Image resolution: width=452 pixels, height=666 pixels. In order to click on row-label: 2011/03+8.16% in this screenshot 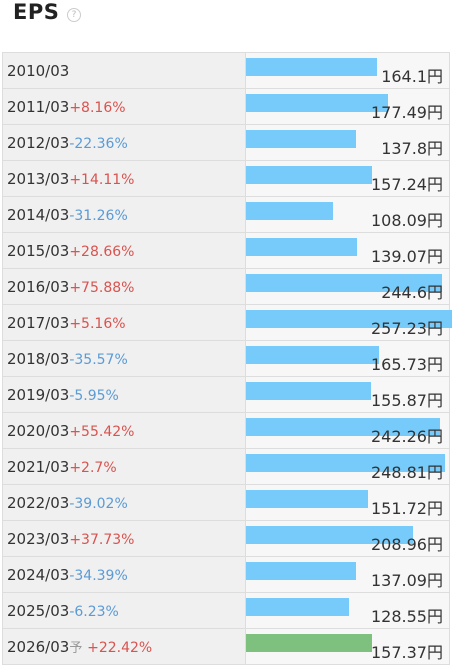, I will do `click(124, 106)`.